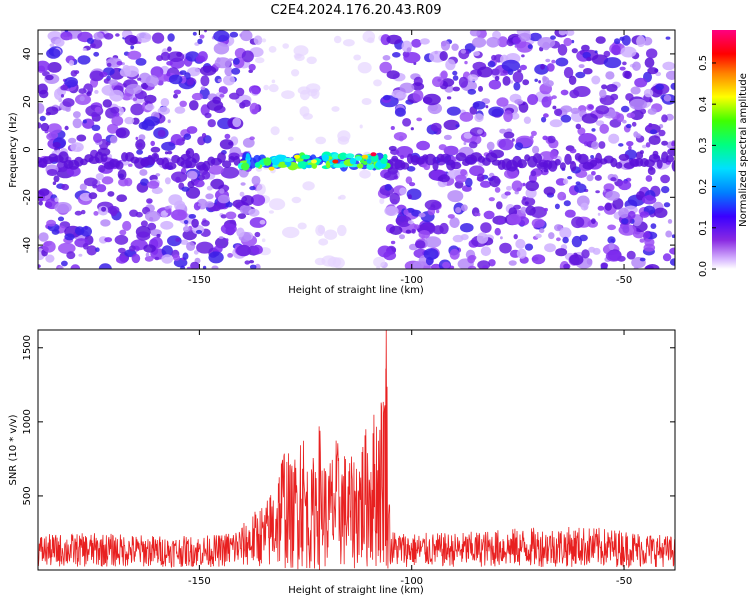  What do you see at coordinates (703, 187) in the screenshot?
I see `colorbar-tick-label: 0.2` at bounding box center [703, 187].